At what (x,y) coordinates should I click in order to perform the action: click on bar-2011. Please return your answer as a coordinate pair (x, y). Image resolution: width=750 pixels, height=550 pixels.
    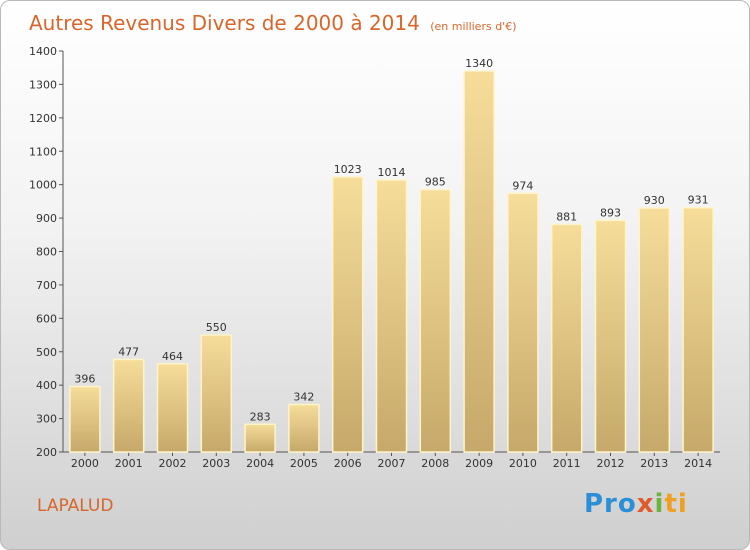
    Looking at the image, I should click on (566, 338).